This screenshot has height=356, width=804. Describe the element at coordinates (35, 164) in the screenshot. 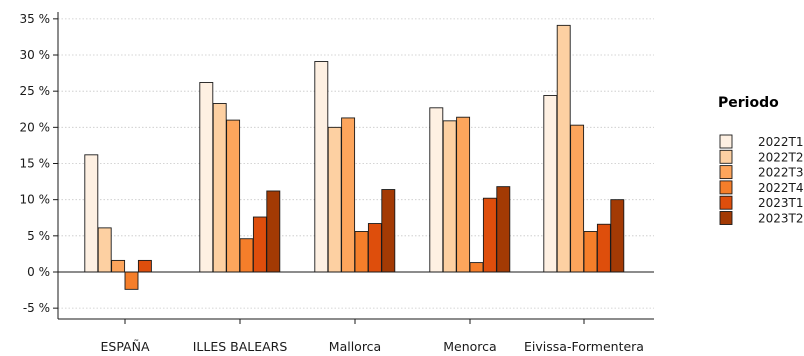

I see `y-tick-label: 15 %` at that location.